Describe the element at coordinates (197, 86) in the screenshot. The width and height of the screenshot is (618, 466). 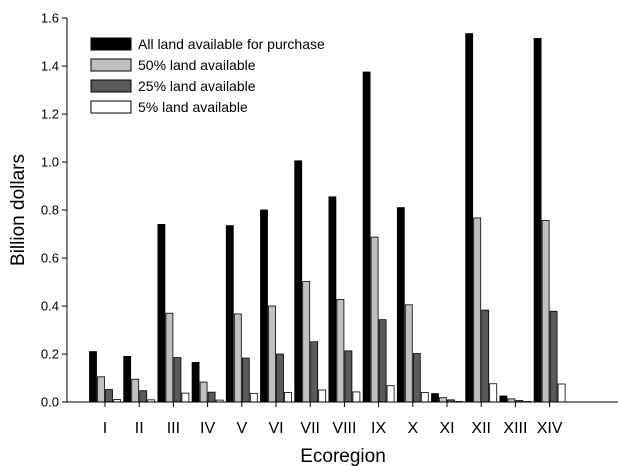
I see `legend-label: 25% land available` at that location.